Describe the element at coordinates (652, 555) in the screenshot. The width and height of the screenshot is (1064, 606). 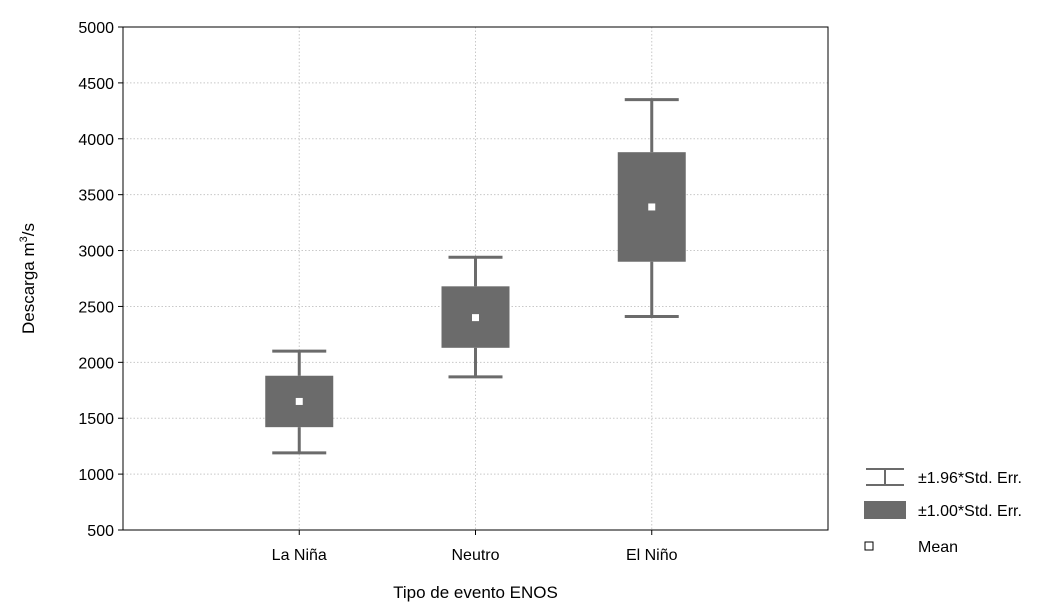
I see `x-tick-label: El Niño` at that location.